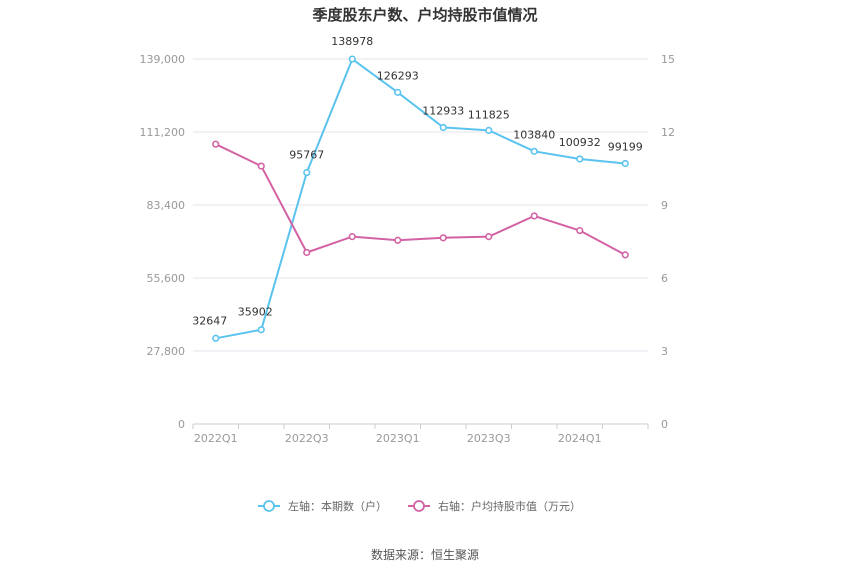  What do you see at coordinates (668, 242) in the screenshot?
I see `right-axis-ticks: 0 3 6 9 12 15` at bounding box center [668, 242].